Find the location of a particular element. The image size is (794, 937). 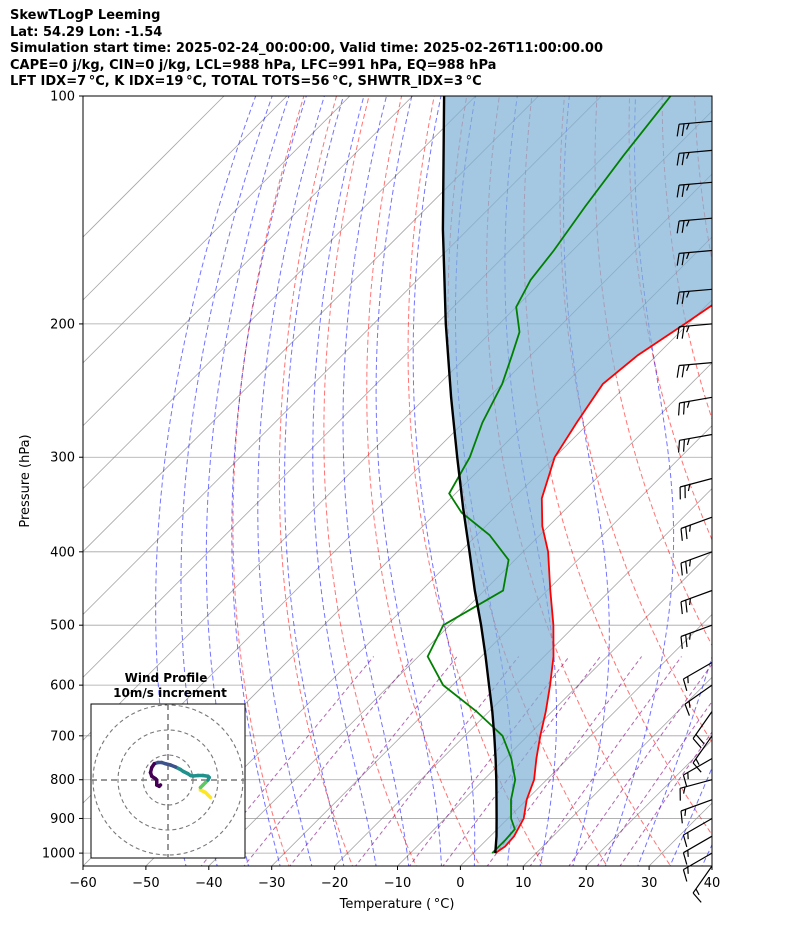

wind-barbs is located at coordinates (694, 511).